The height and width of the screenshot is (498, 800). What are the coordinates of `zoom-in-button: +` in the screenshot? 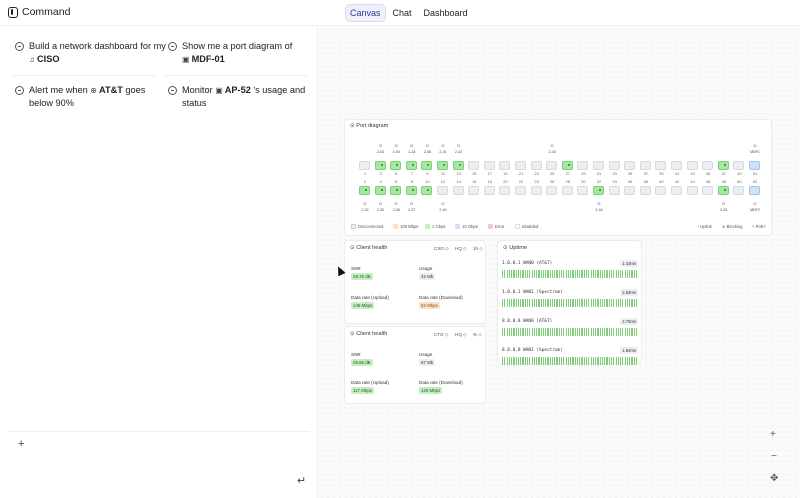 It's located at (773, 434).